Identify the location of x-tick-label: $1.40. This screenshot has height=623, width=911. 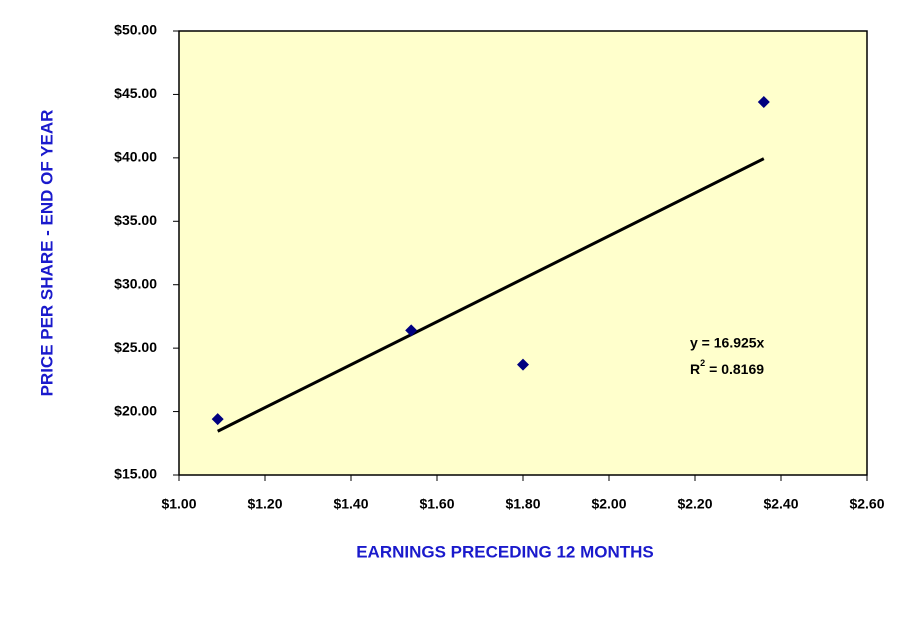
(350, 504).